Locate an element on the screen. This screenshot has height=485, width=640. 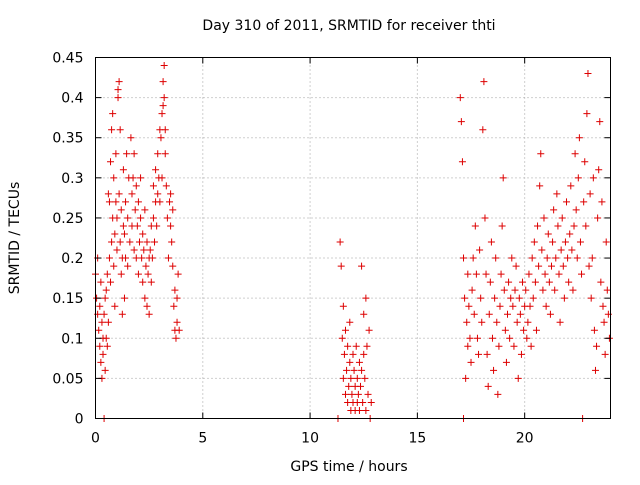
y-tick-label: 0.2 is located at coordinates (72, 259).